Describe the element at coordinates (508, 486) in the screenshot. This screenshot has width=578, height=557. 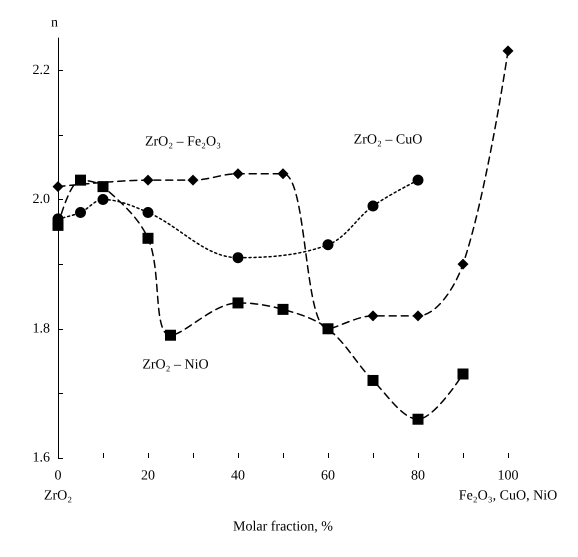
I see `x-tick-label: 100 Fe₂O₃, CuO, NiO` at that location.